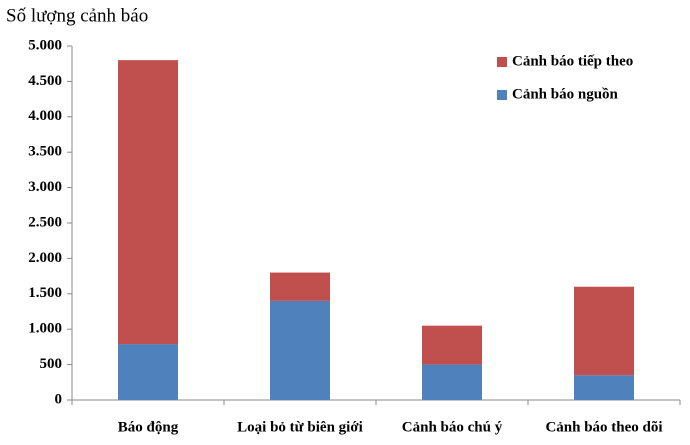  Describe the element at coordinates (45, 258) in the screenshot. I see `y-tick-label: 2.000` at that location.